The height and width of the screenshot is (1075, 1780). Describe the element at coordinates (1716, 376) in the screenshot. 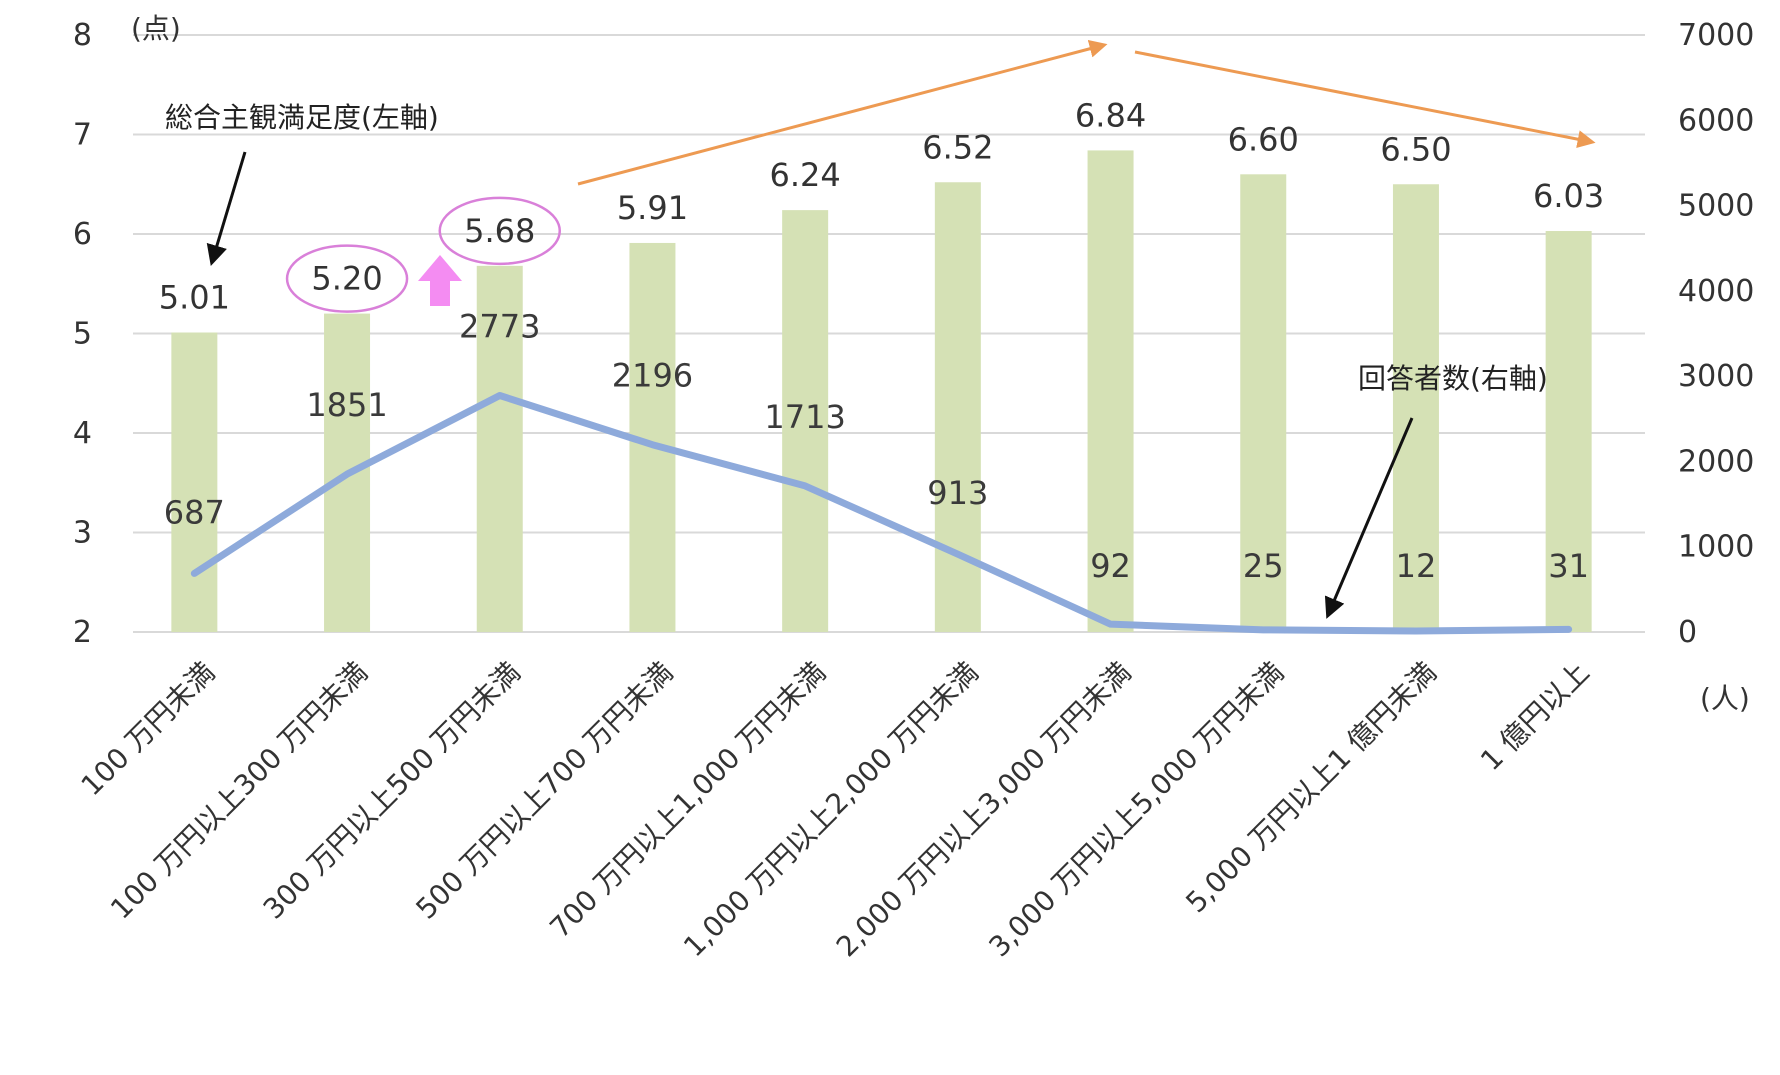

I see `right-axis-tick-label: 3000` at that location.